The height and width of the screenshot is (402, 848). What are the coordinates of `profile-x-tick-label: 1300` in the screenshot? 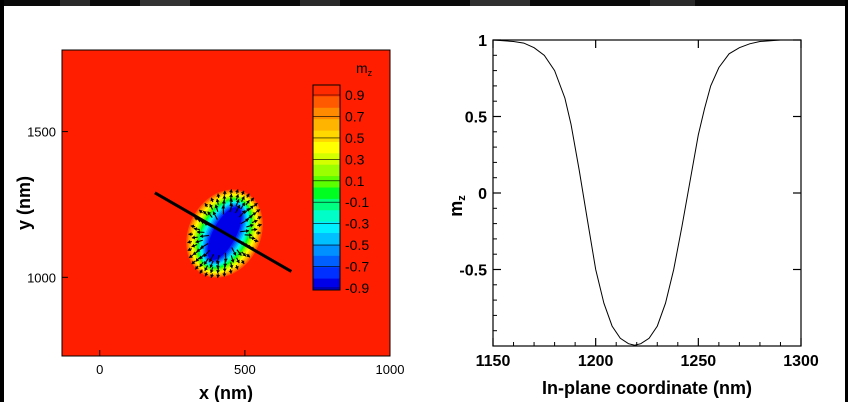 It's located at (801, 361).